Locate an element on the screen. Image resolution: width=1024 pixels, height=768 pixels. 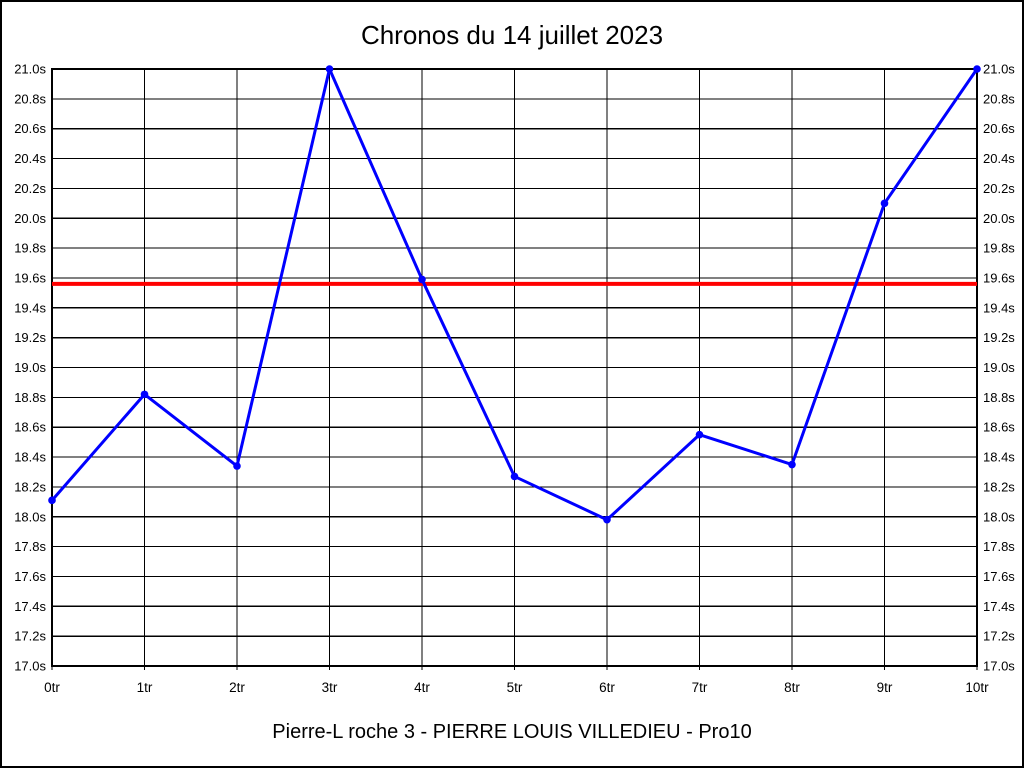
x-tick-label: 0tr is located at coordinates (52, 687).